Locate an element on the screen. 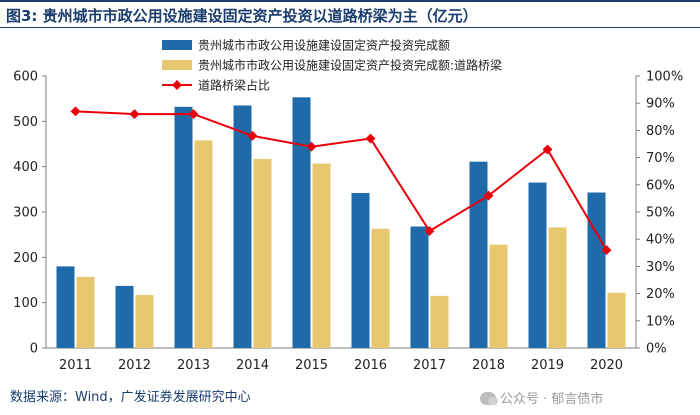  left-axis-tick-label: 500 is located at coordinates (25, 122).